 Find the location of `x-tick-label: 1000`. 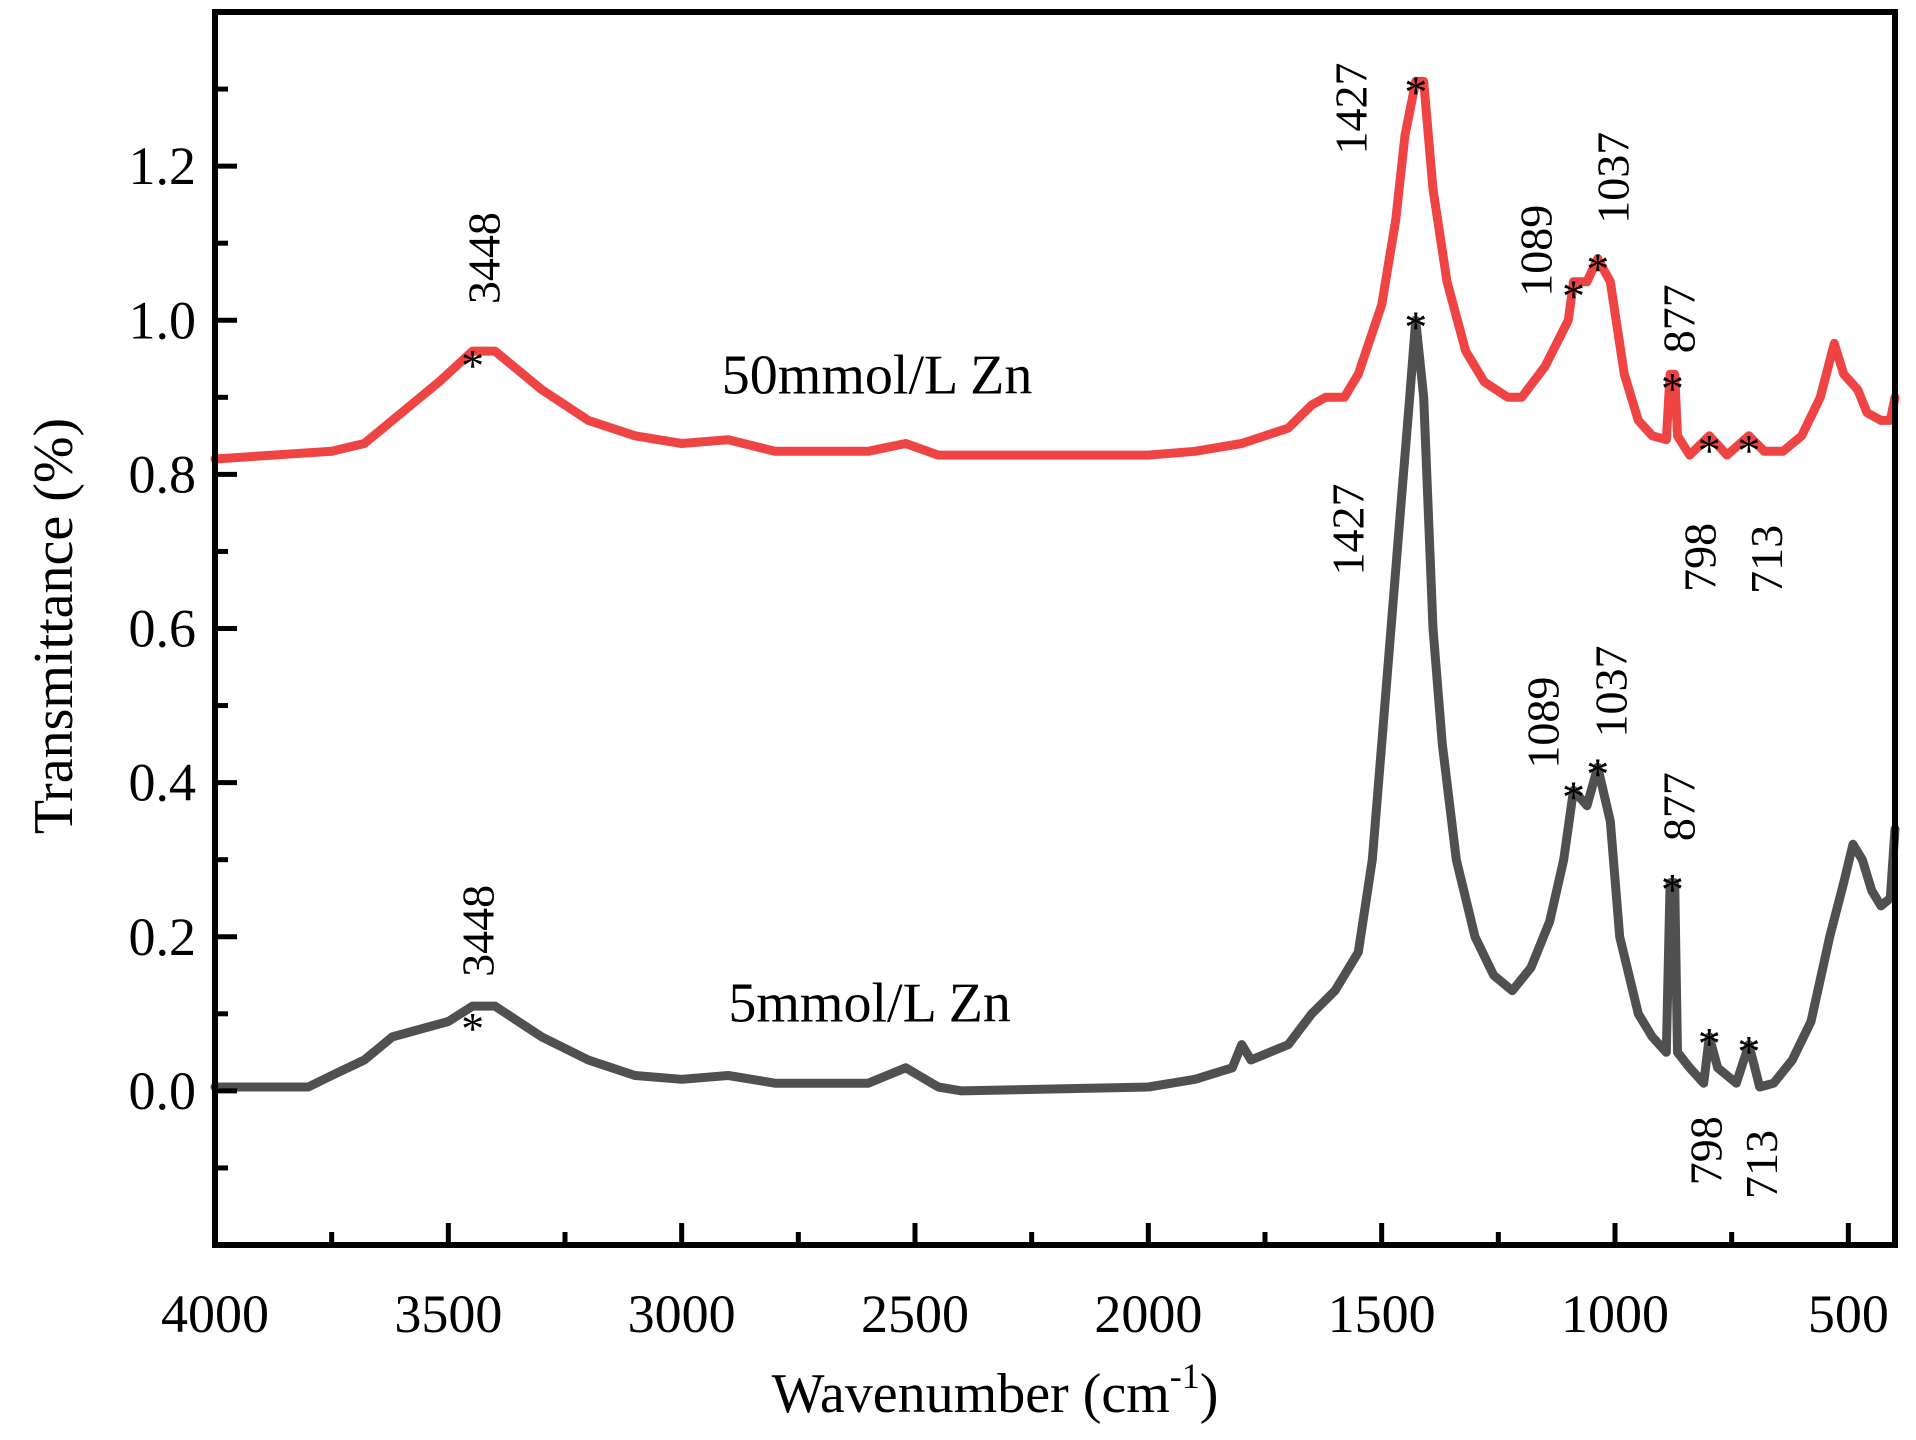

x-tick-label: 1000 is located at coordinates (1615, 1314).